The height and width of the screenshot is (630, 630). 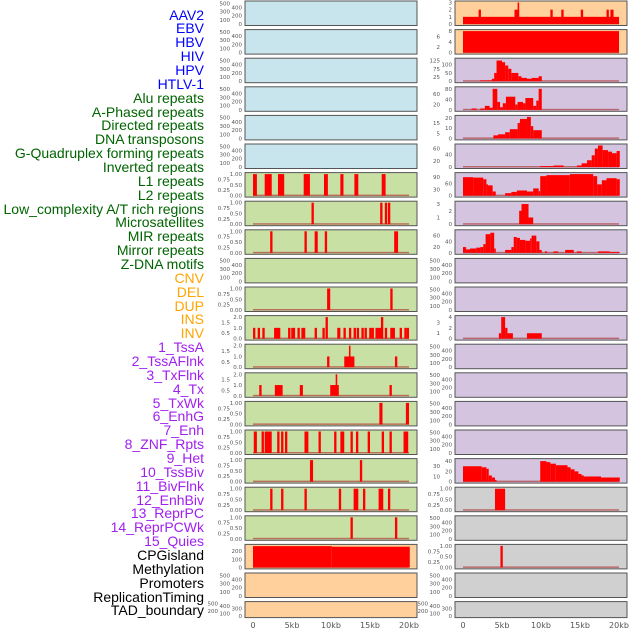 What do you see at coordinates (580, 625) in the screenshot?
I see `x-tick-label: 15kb` at bounding box center [580, 625].